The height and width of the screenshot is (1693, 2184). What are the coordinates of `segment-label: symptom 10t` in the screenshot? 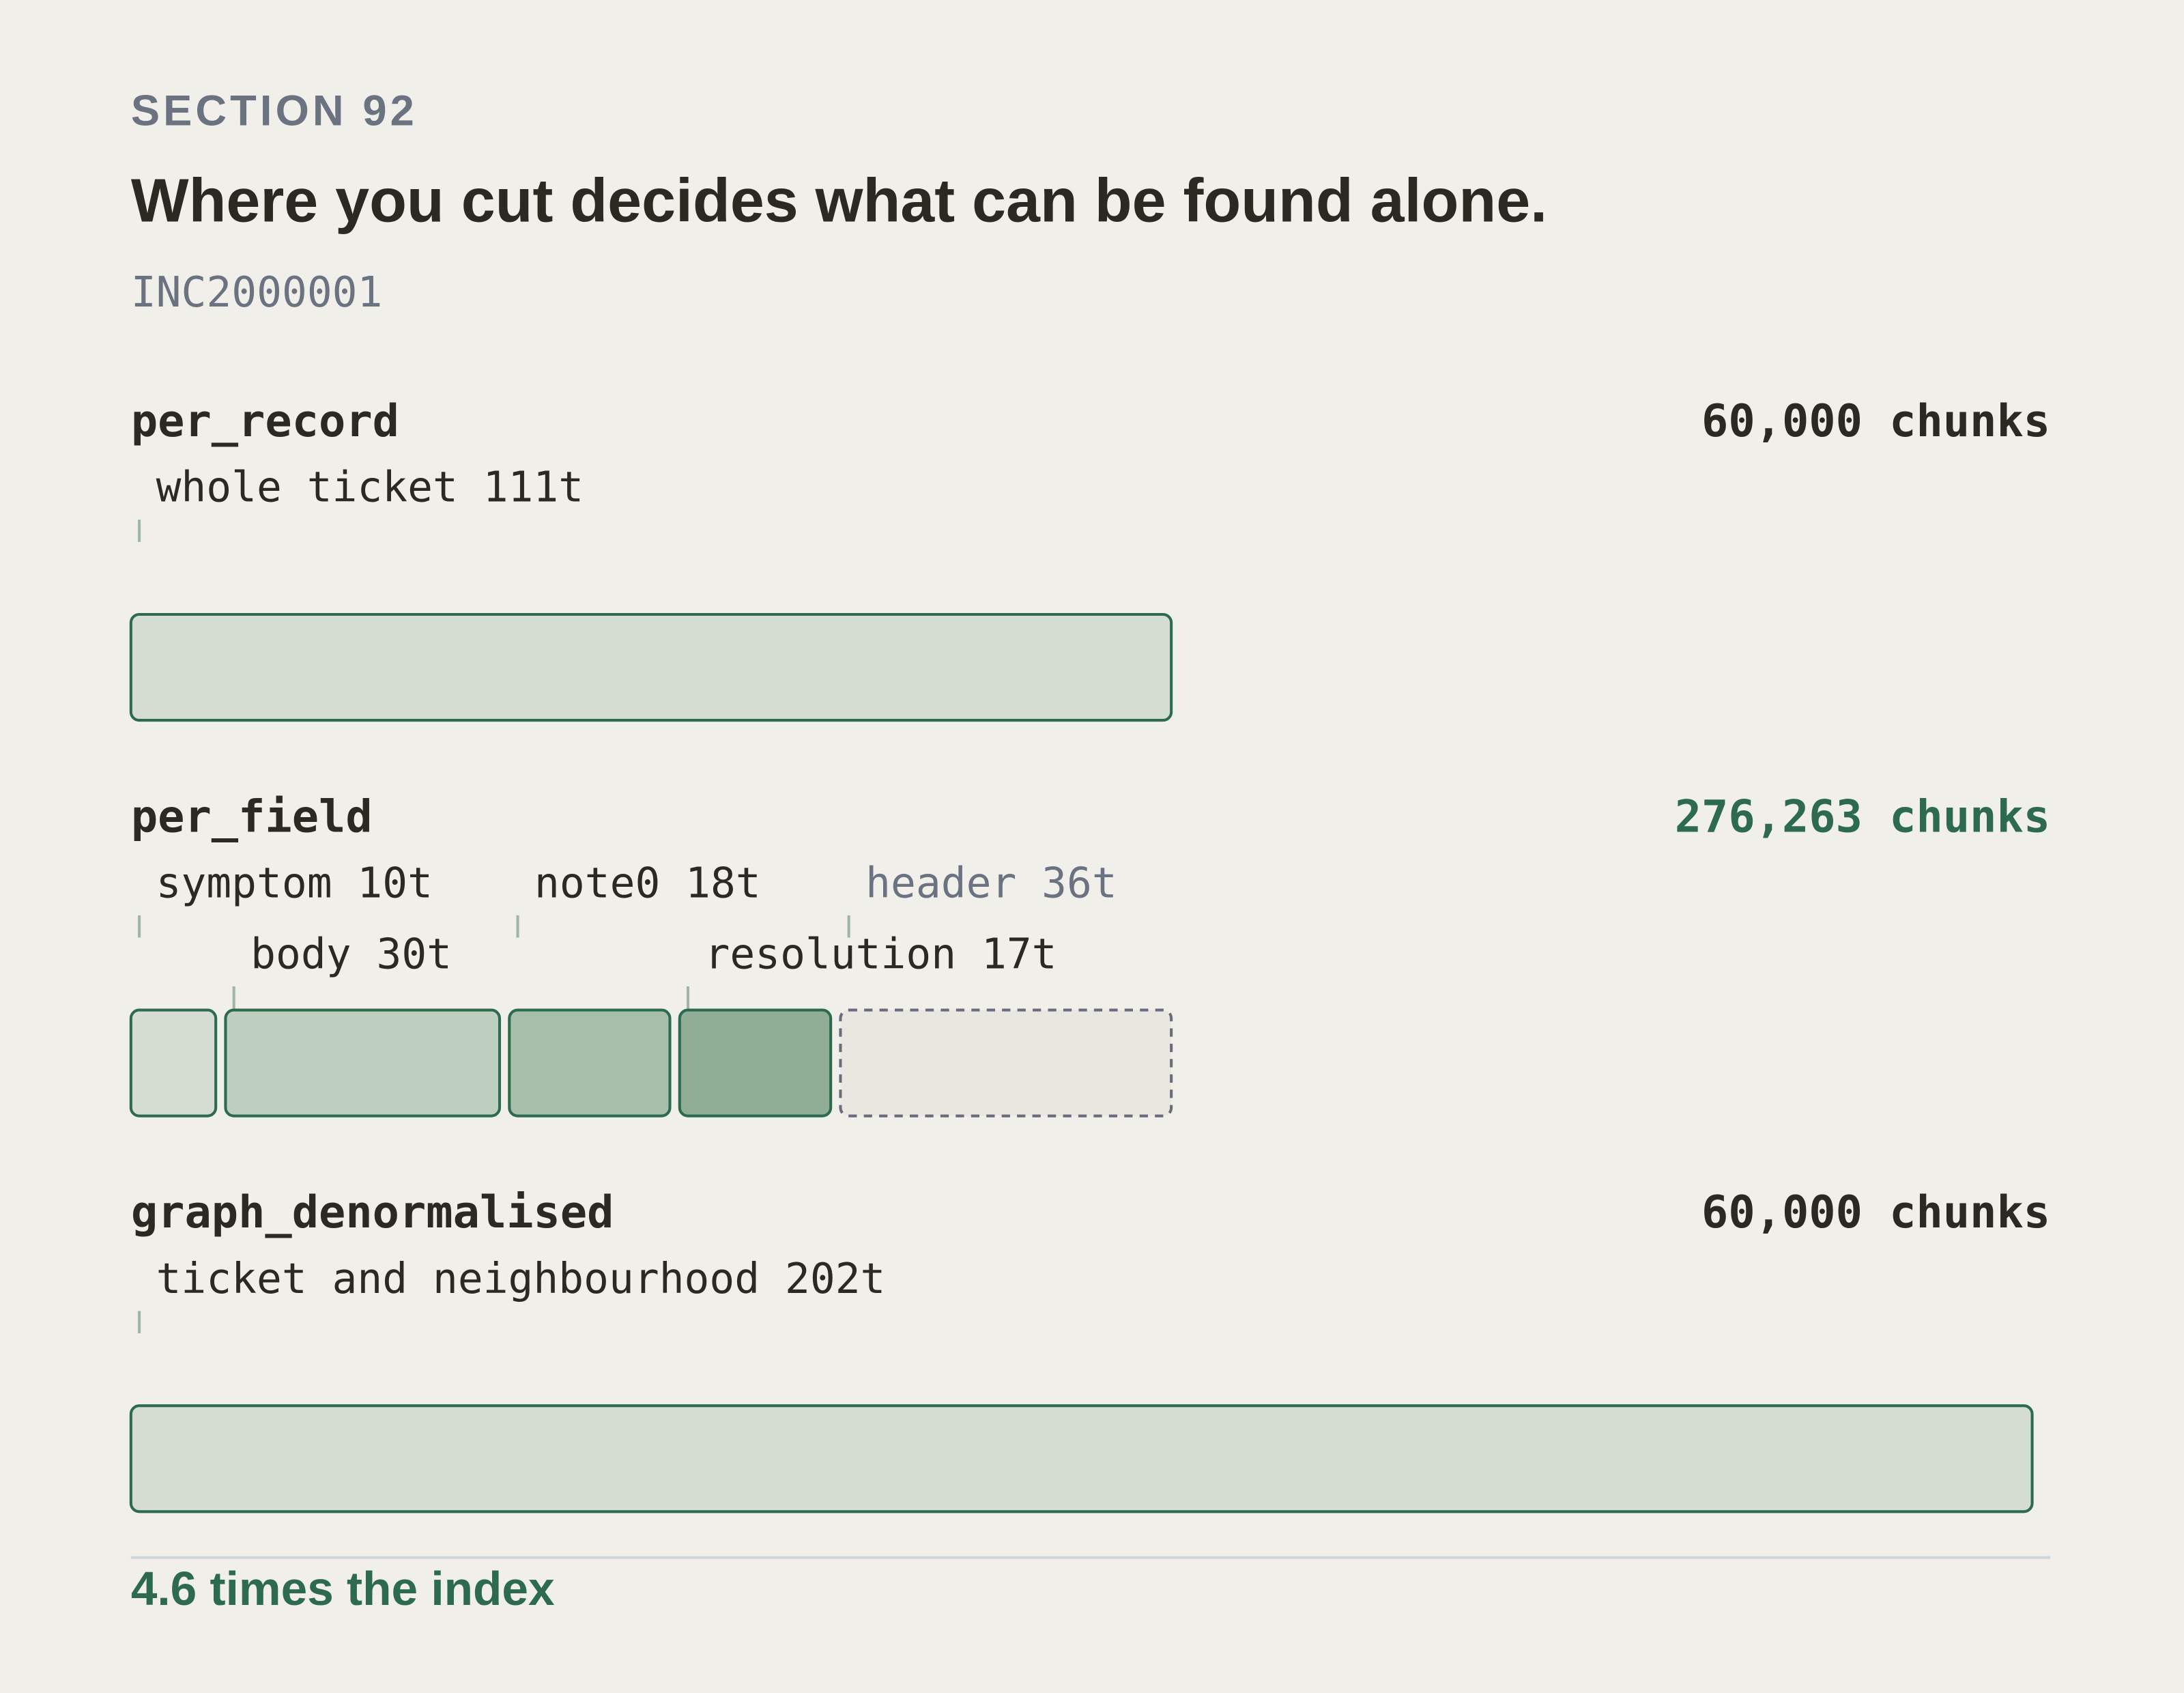 It's located at (294, 883).